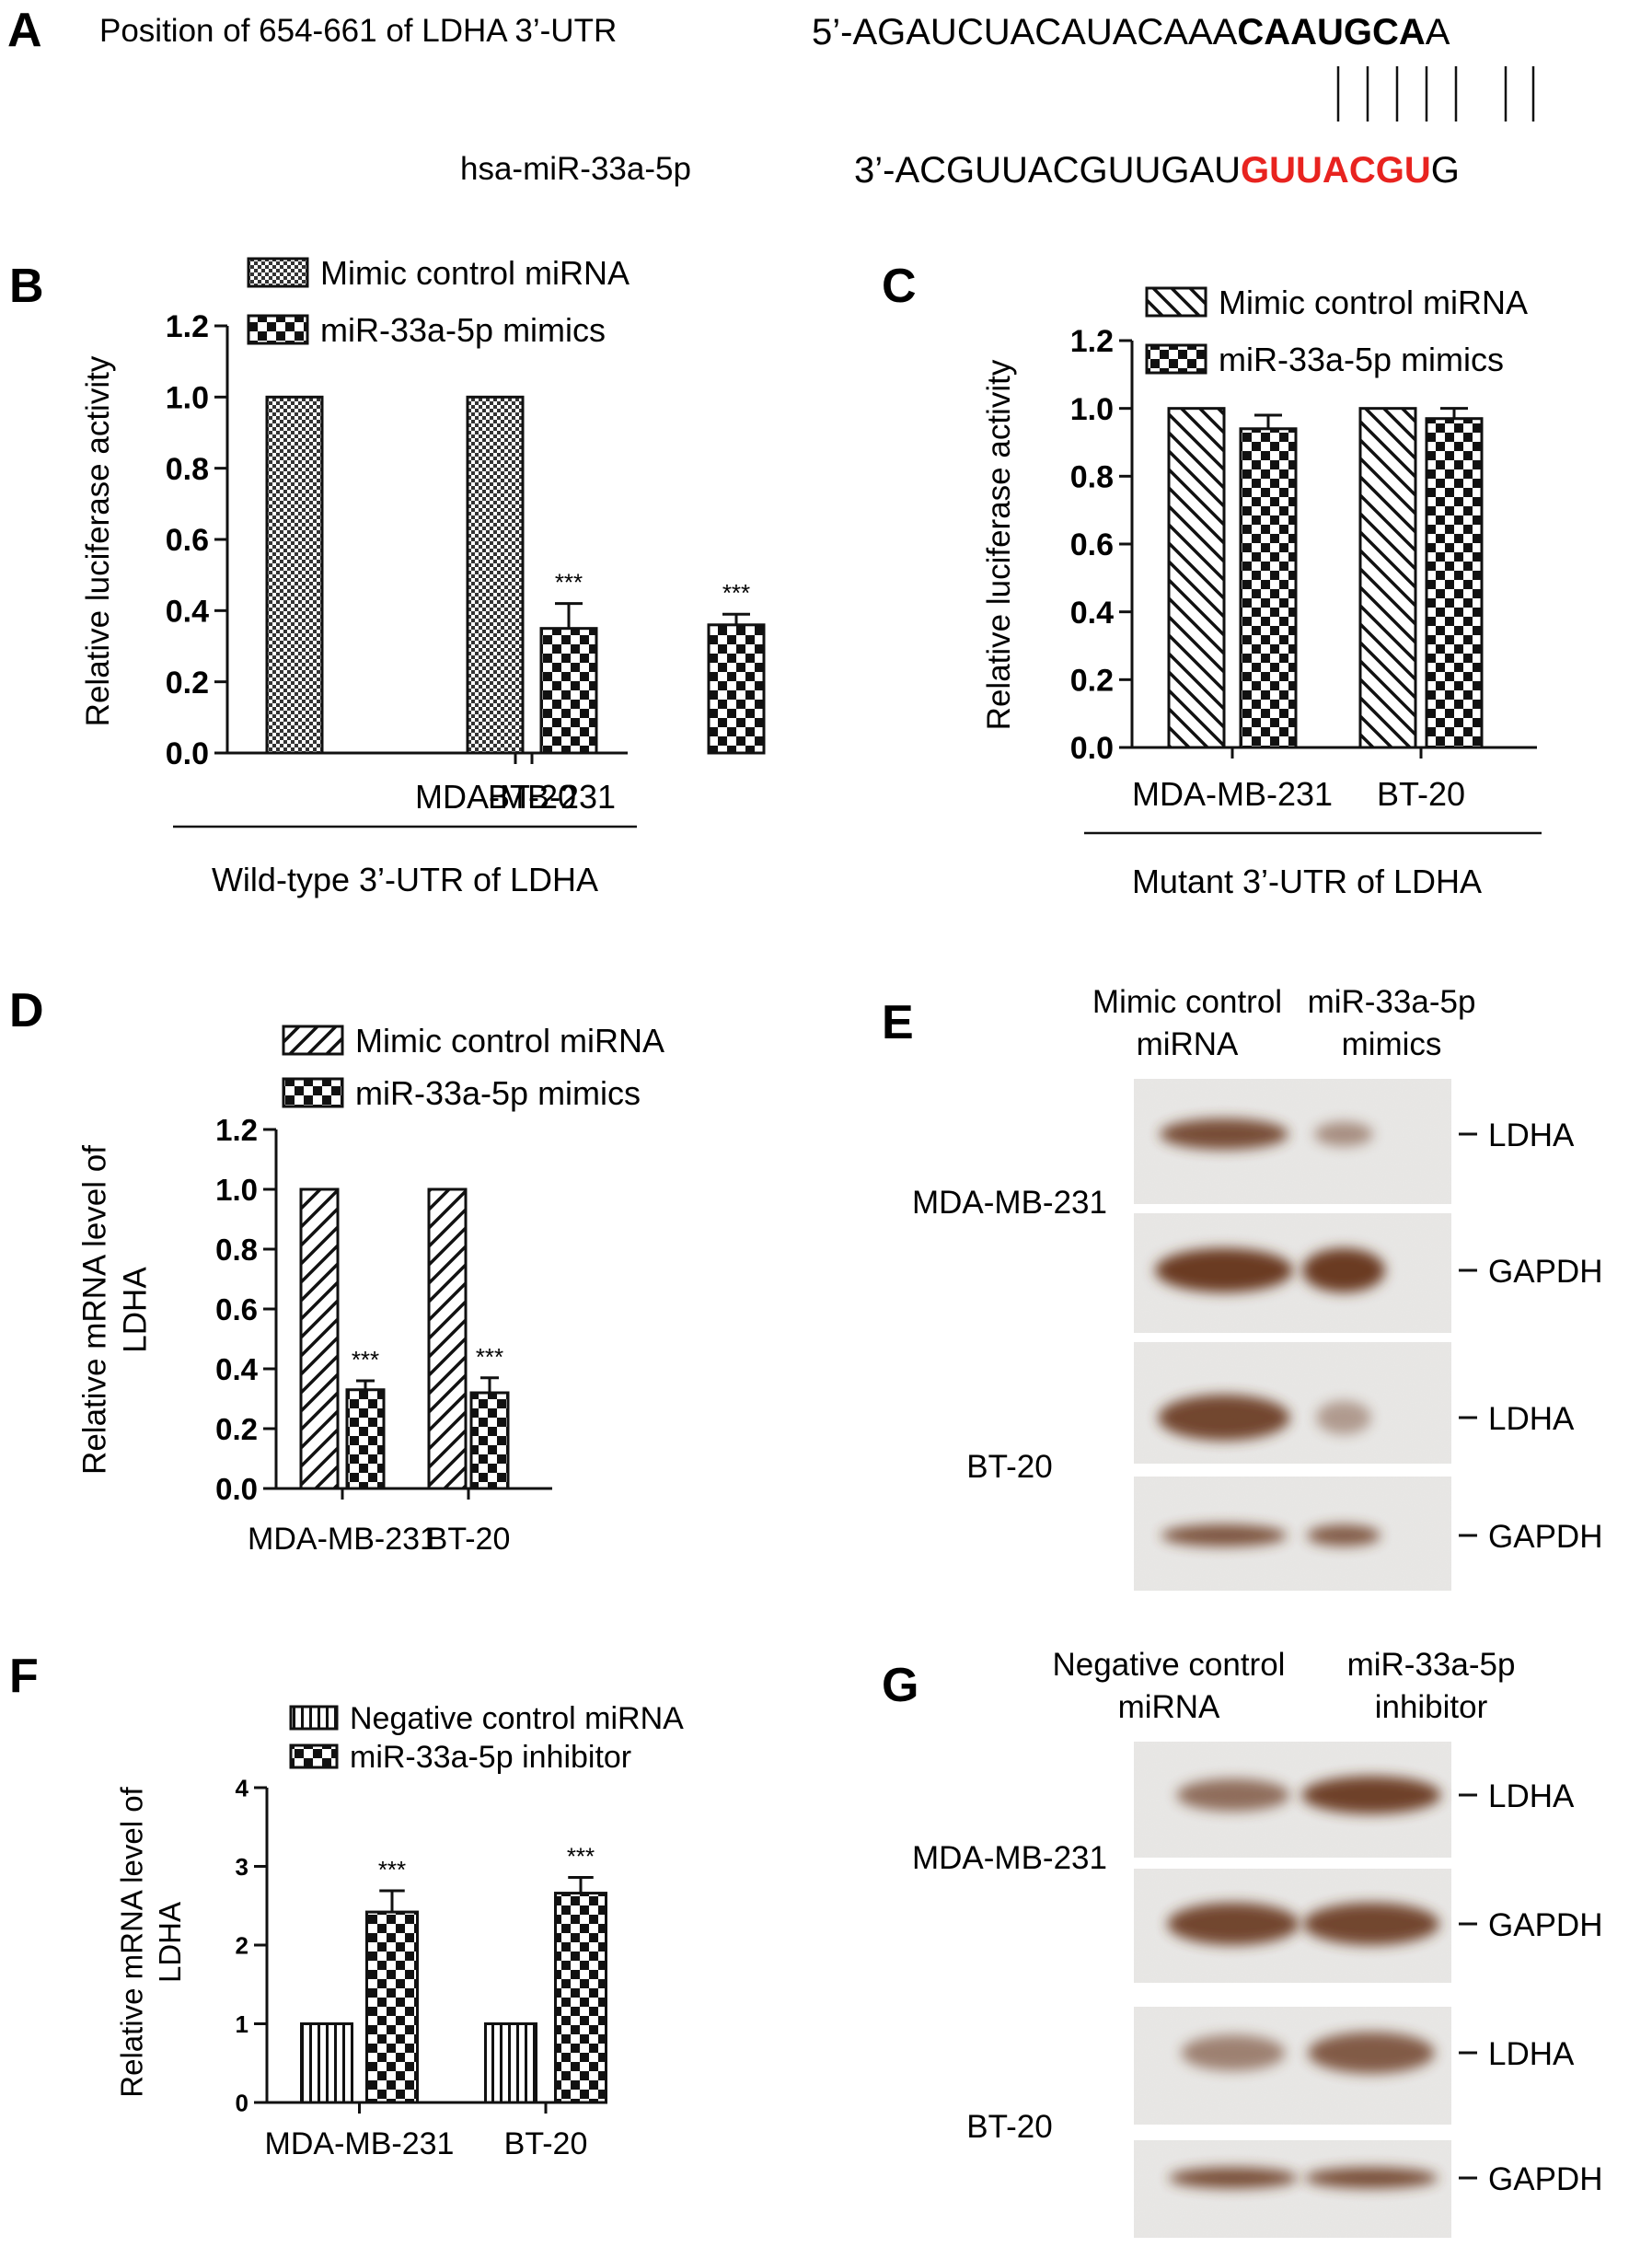 This screenshot has width=1652, height=2247. Describe the element at coordinates (898, 1023) in the screenshot. I see `panel-letter-e: E` at that location.